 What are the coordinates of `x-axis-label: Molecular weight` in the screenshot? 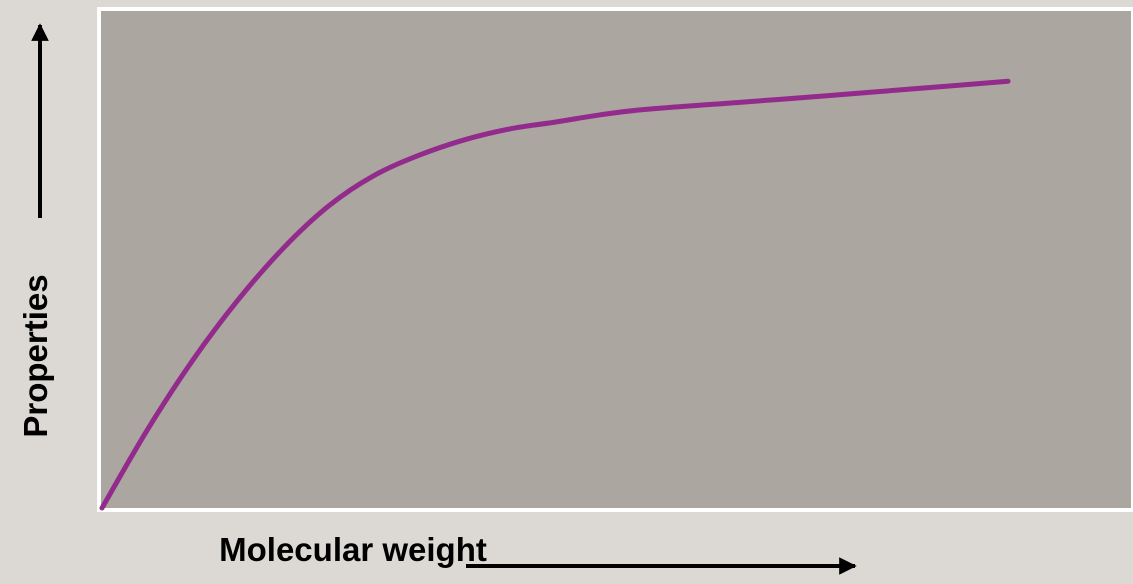 It's located at (353, 549).